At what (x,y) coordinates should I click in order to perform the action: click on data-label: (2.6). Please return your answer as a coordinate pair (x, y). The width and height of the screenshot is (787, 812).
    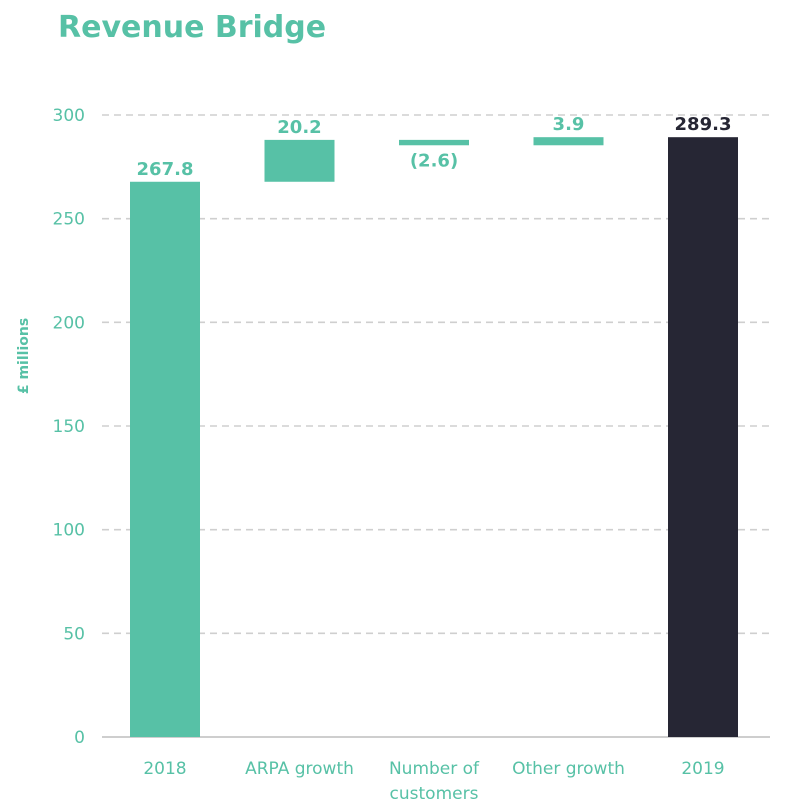
    Looking at the image, I should click on (434, 160).